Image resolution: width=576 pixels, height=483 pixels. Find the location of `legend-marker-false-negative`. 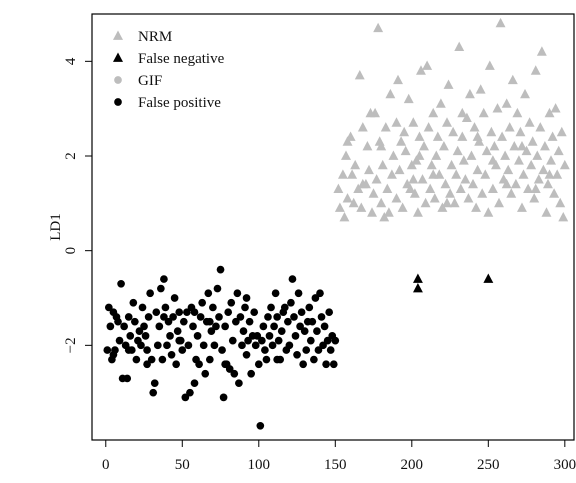

legend-marker-false-negative is located at coordinates (118, 57).